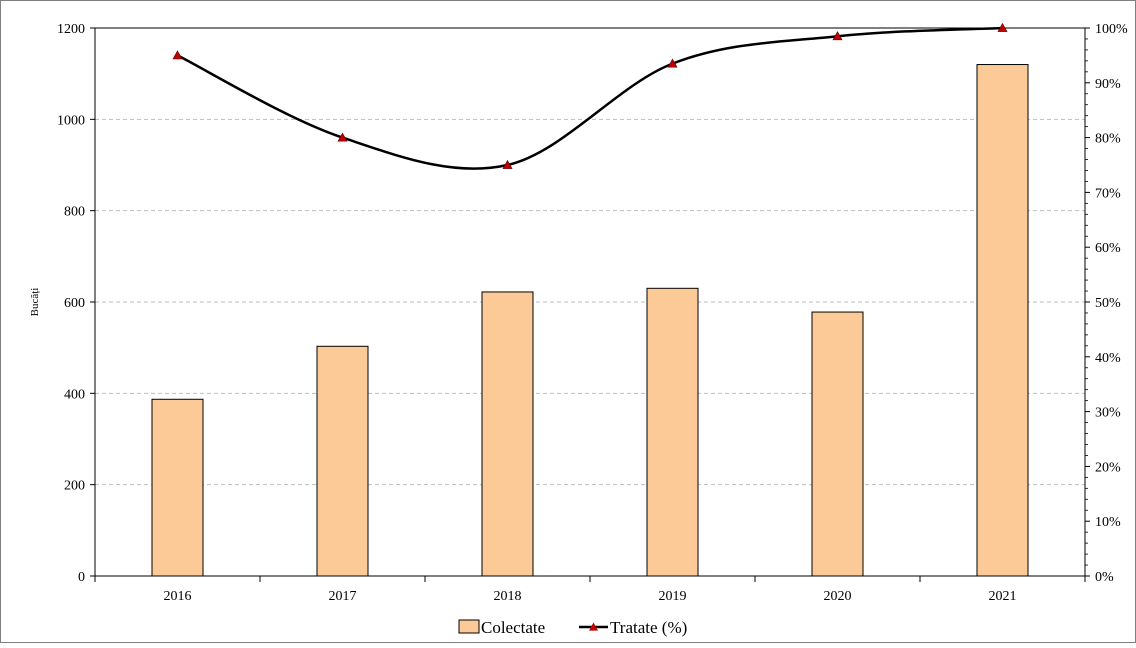  I want to click on legend-swatch-colectate, so click(469, 626).